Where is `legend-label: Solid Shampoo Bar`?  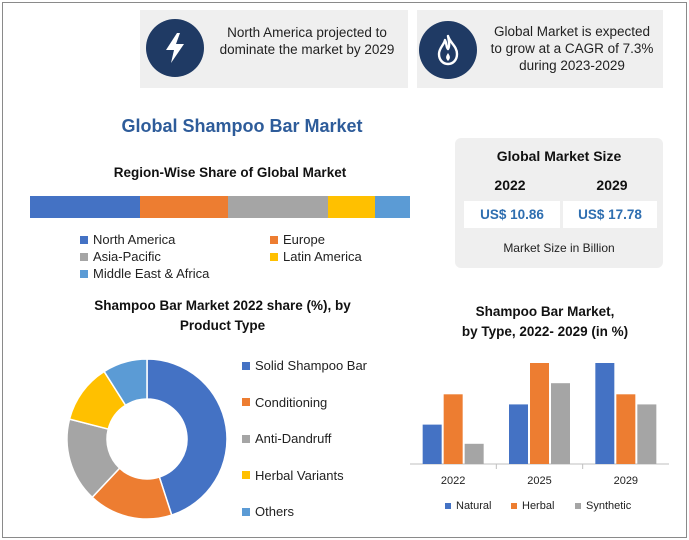
legend-label: Solid Shampoo Bar is located at coordinates (311, 365).